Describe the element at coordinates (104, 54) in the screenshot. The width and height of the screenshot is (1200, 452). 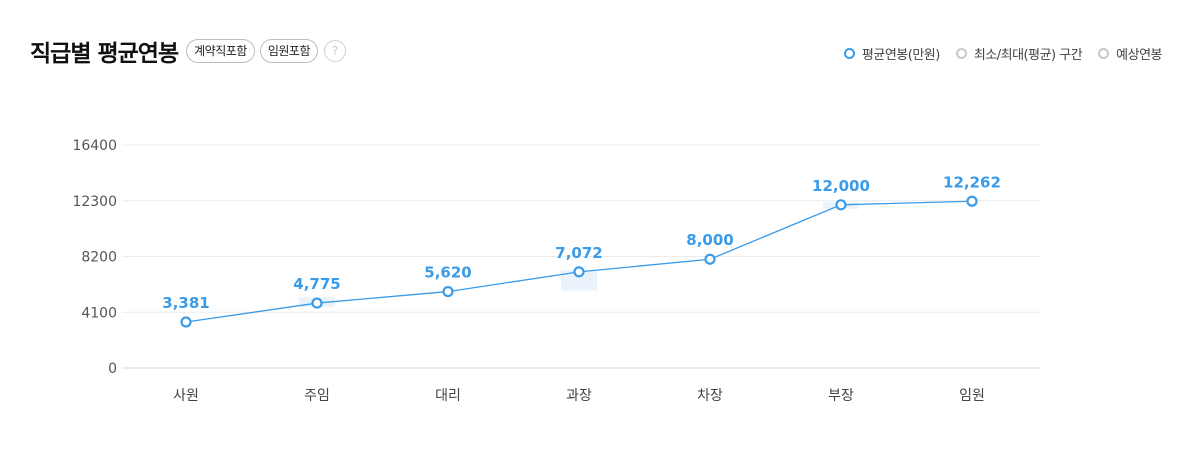
I see `chart-title: 직급별 평균연봉` at that location.